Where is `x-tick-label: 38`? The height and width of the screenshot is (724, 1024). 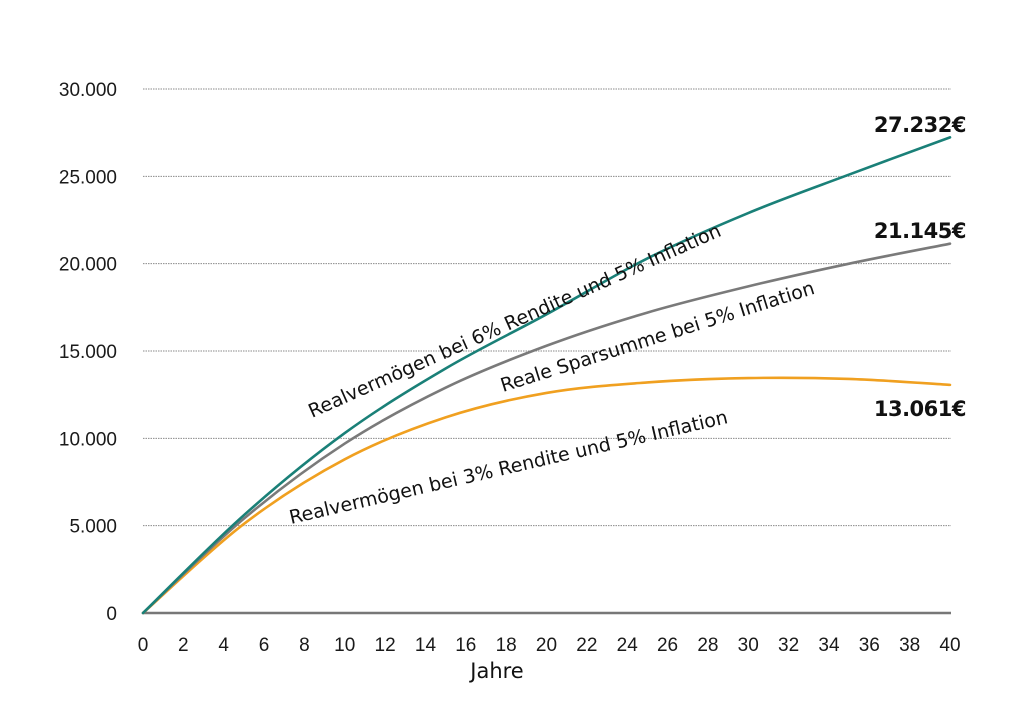
x-tick-label: 38 is located at coordinates (909, 645).